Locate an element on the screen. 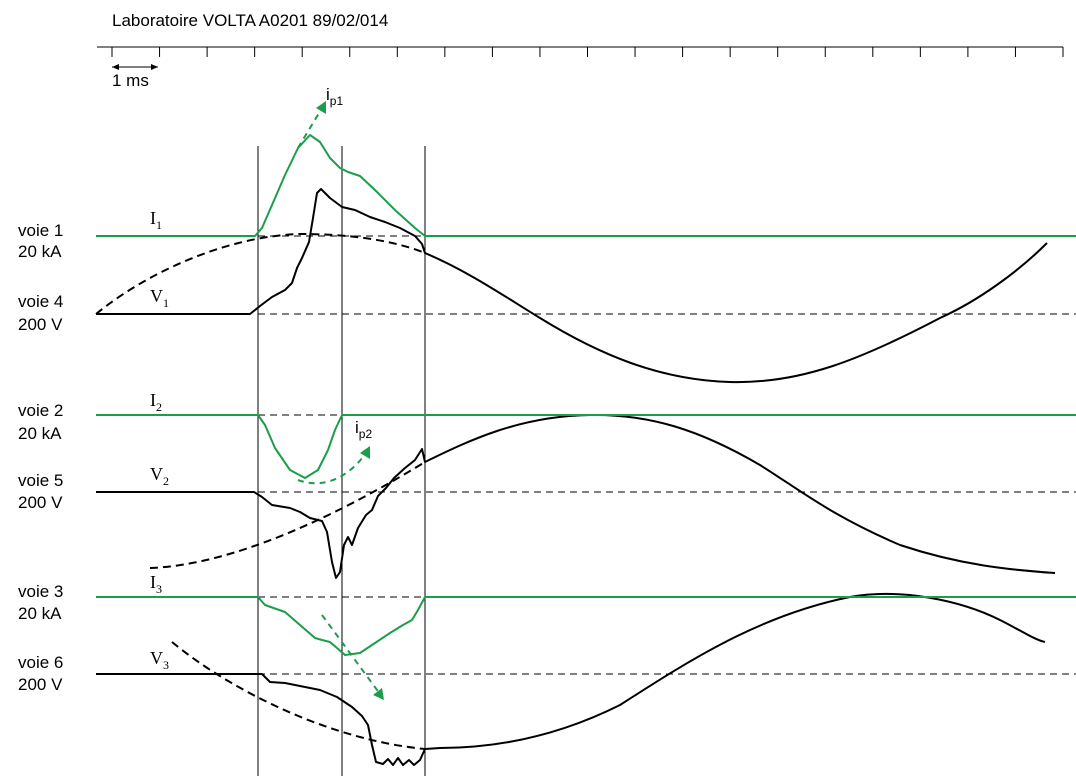 The width and height of the screenshot is (1076, 776). trace-I1 is located at coordinates (586, 185).